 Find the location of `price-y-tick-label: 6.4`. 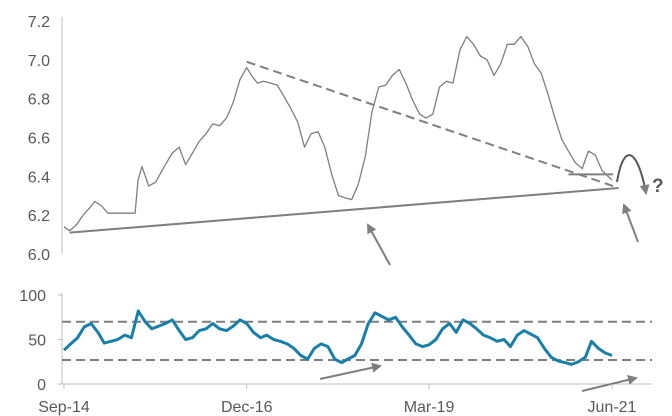

price-y-tick-label: 6.4 is located at coordinates (39, 177).